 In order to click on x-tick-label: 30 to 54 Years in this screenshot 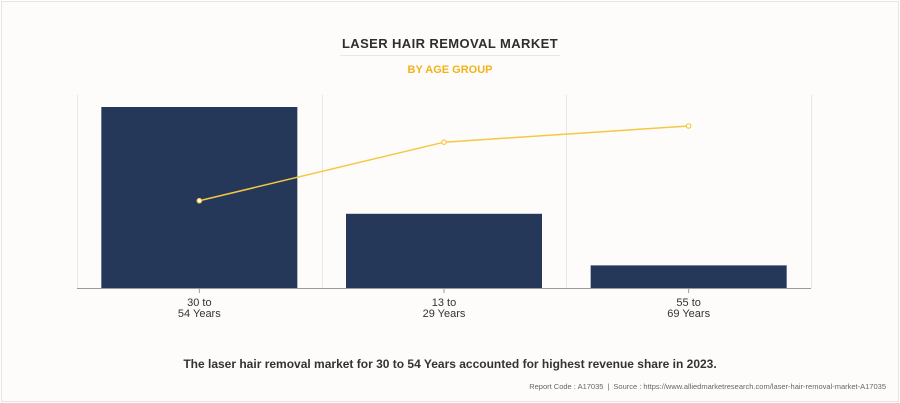, I will do `click(199, 308)`.